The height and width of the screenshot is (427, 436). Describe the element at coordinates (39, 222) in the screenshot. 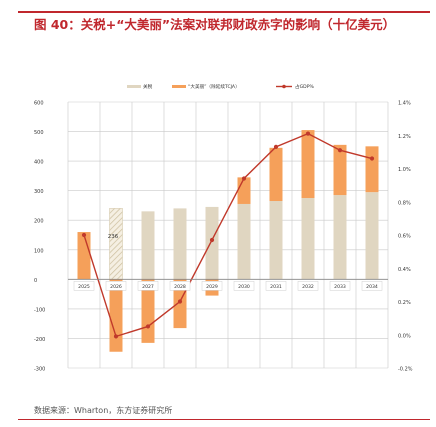

I see `y-tick-left: 200` at that location.